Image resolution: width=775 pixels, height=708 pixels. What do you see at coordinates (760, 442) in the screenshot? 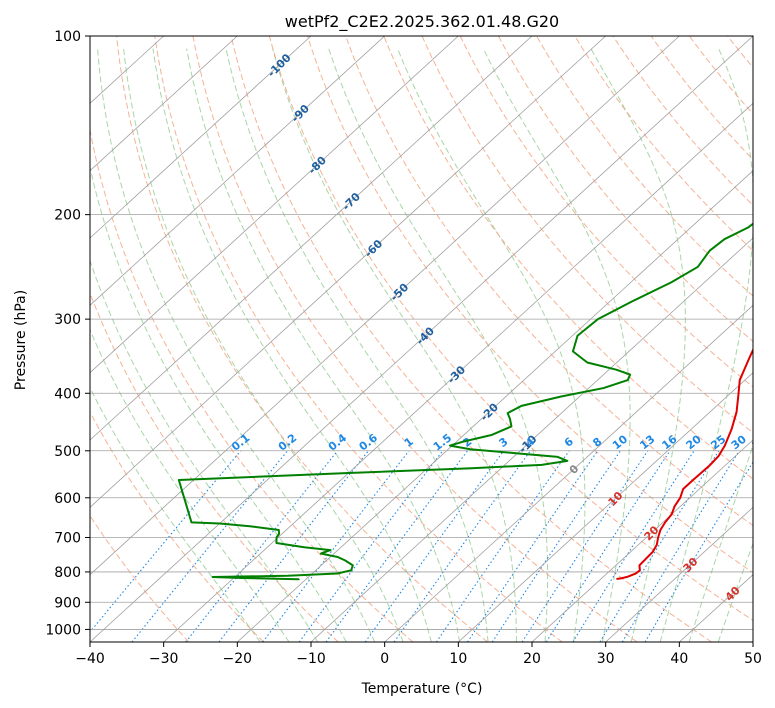
I see `mixing-ratio-label: 36` at bounding box center [760, 442].